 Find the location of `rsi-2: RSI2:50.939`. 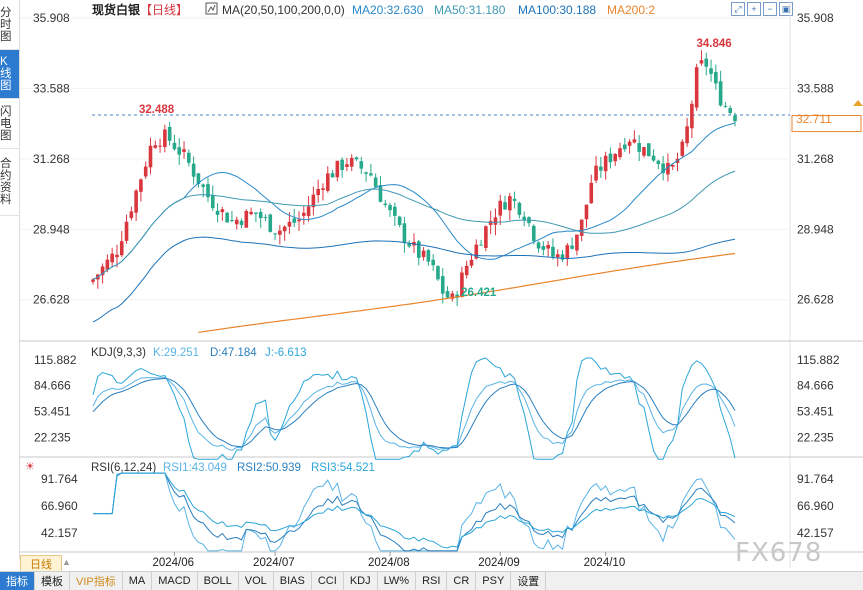

rsi-2: RSI2:50.939 is located at coordinates (269, 468).